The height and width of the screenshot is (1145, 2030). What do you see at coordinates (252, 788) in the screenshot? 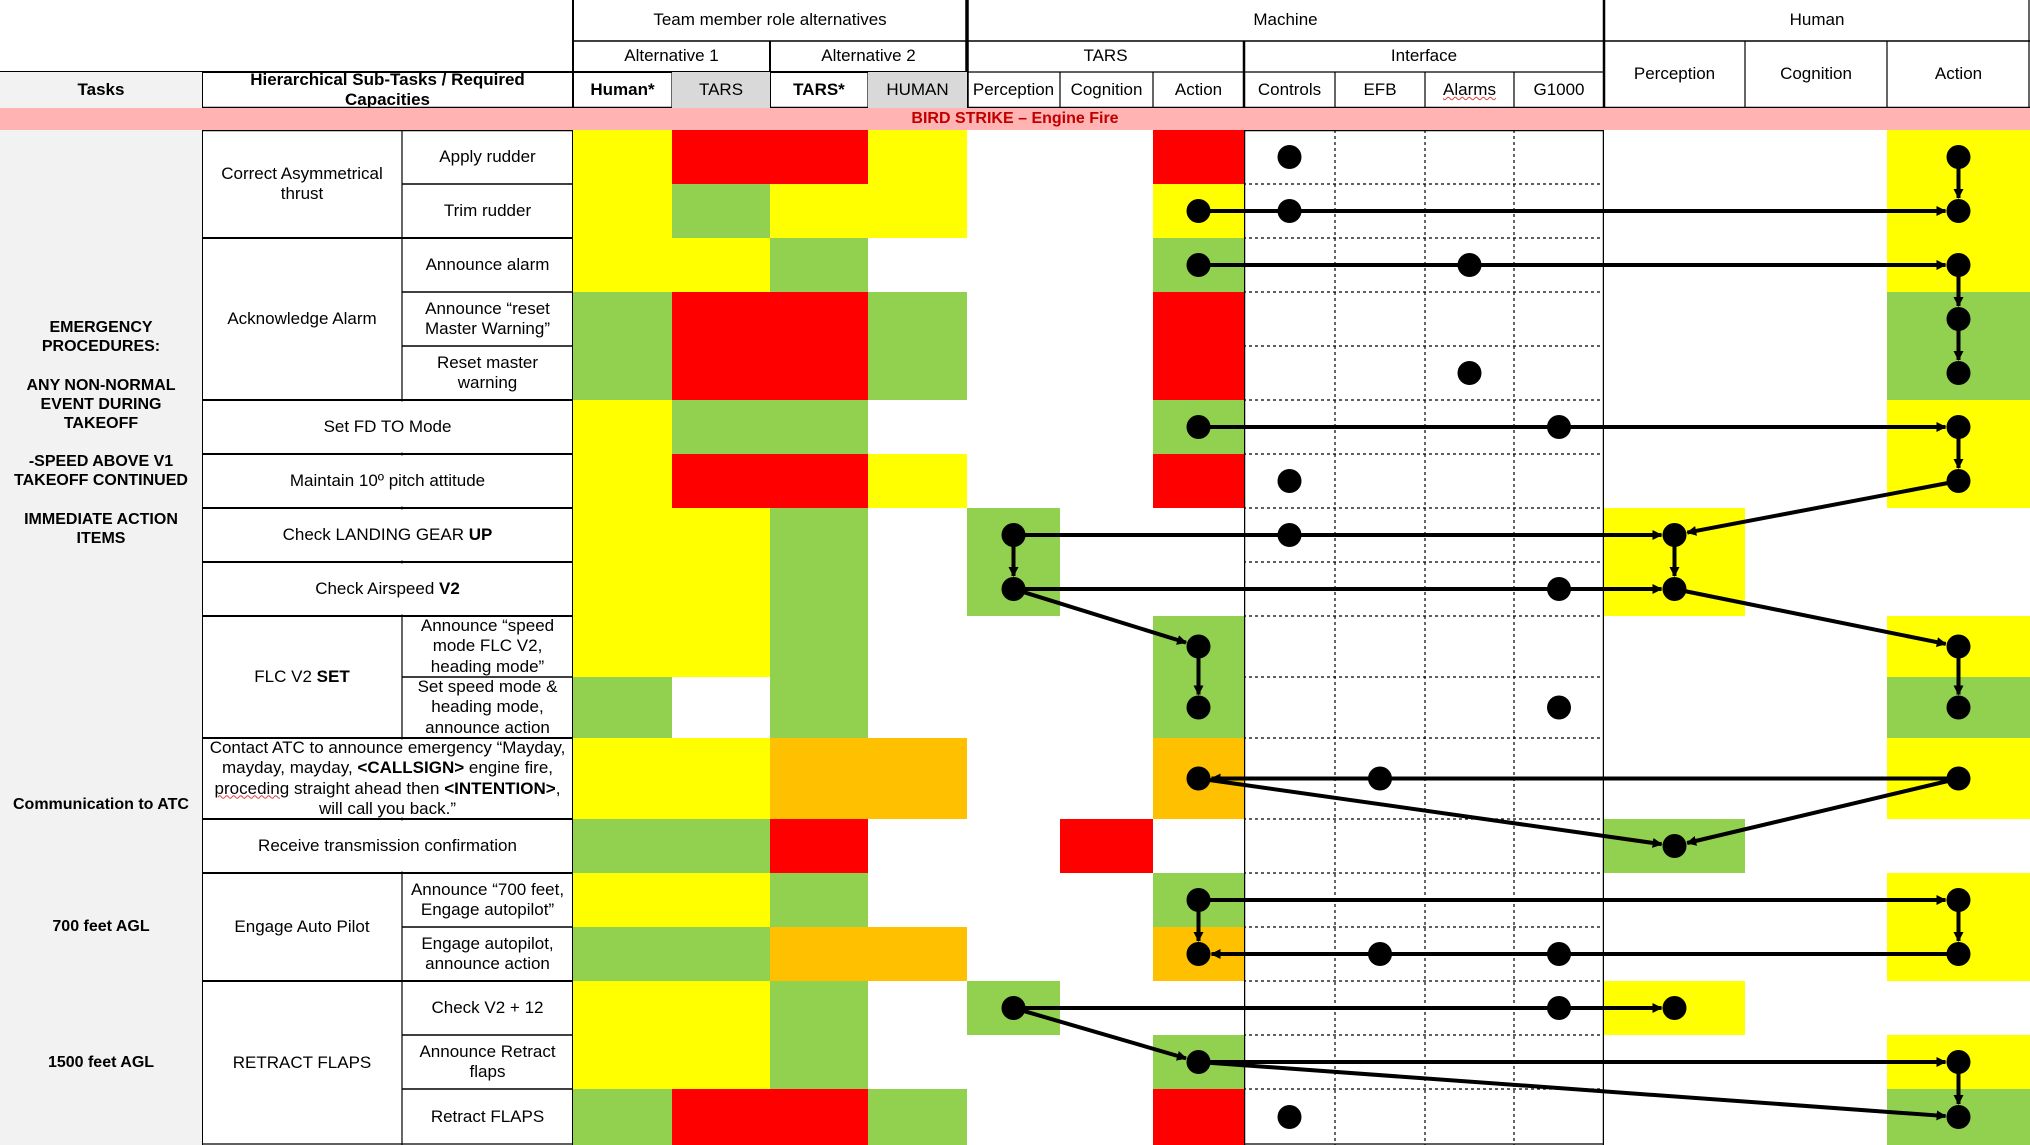
I see `subtask-fragment: proceding` at bounding box center [252, 788].